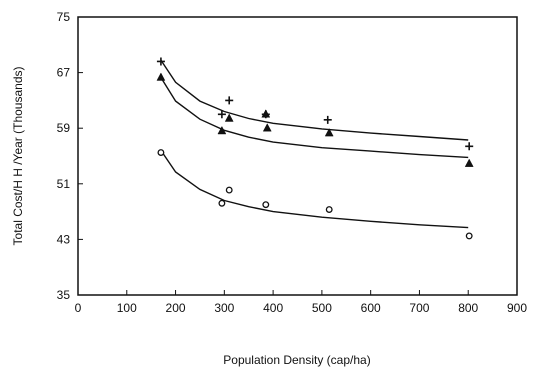 The image size is (543, 373). What do you see at coordinates (296, 360) in the screenshot?
I see `x-axis-title: Population Density (cap/ha)` at bounding box center [296, 360].